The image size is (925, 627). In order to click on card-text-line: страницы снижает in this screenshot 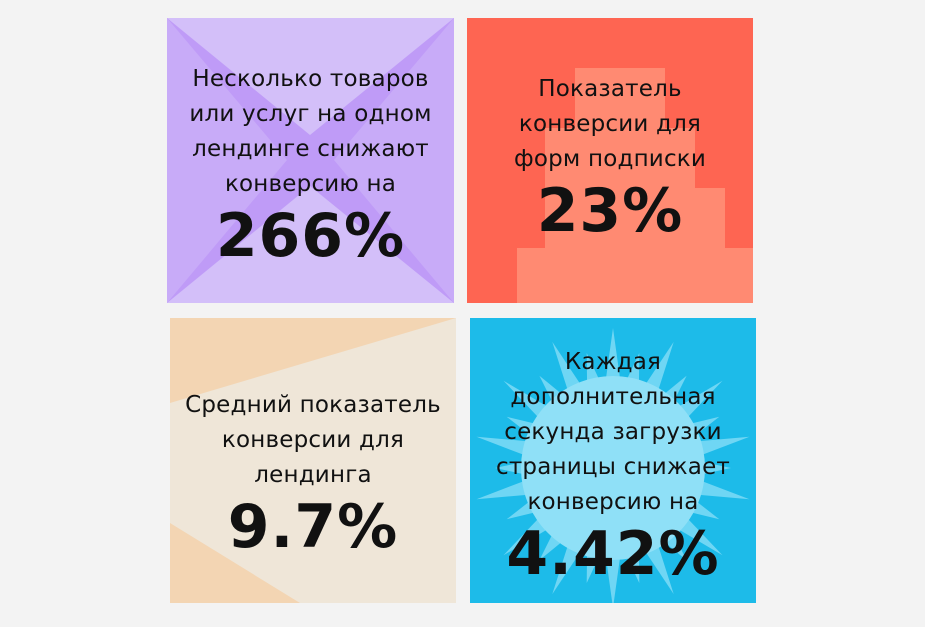, I will do `click(613, 467)`.